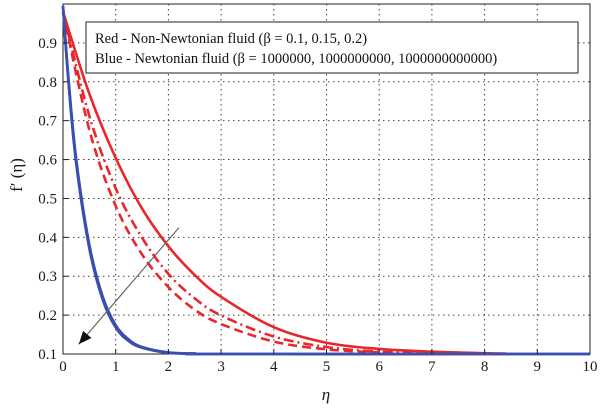  I want to click on x-tick-label: 6, so click(379, 367).